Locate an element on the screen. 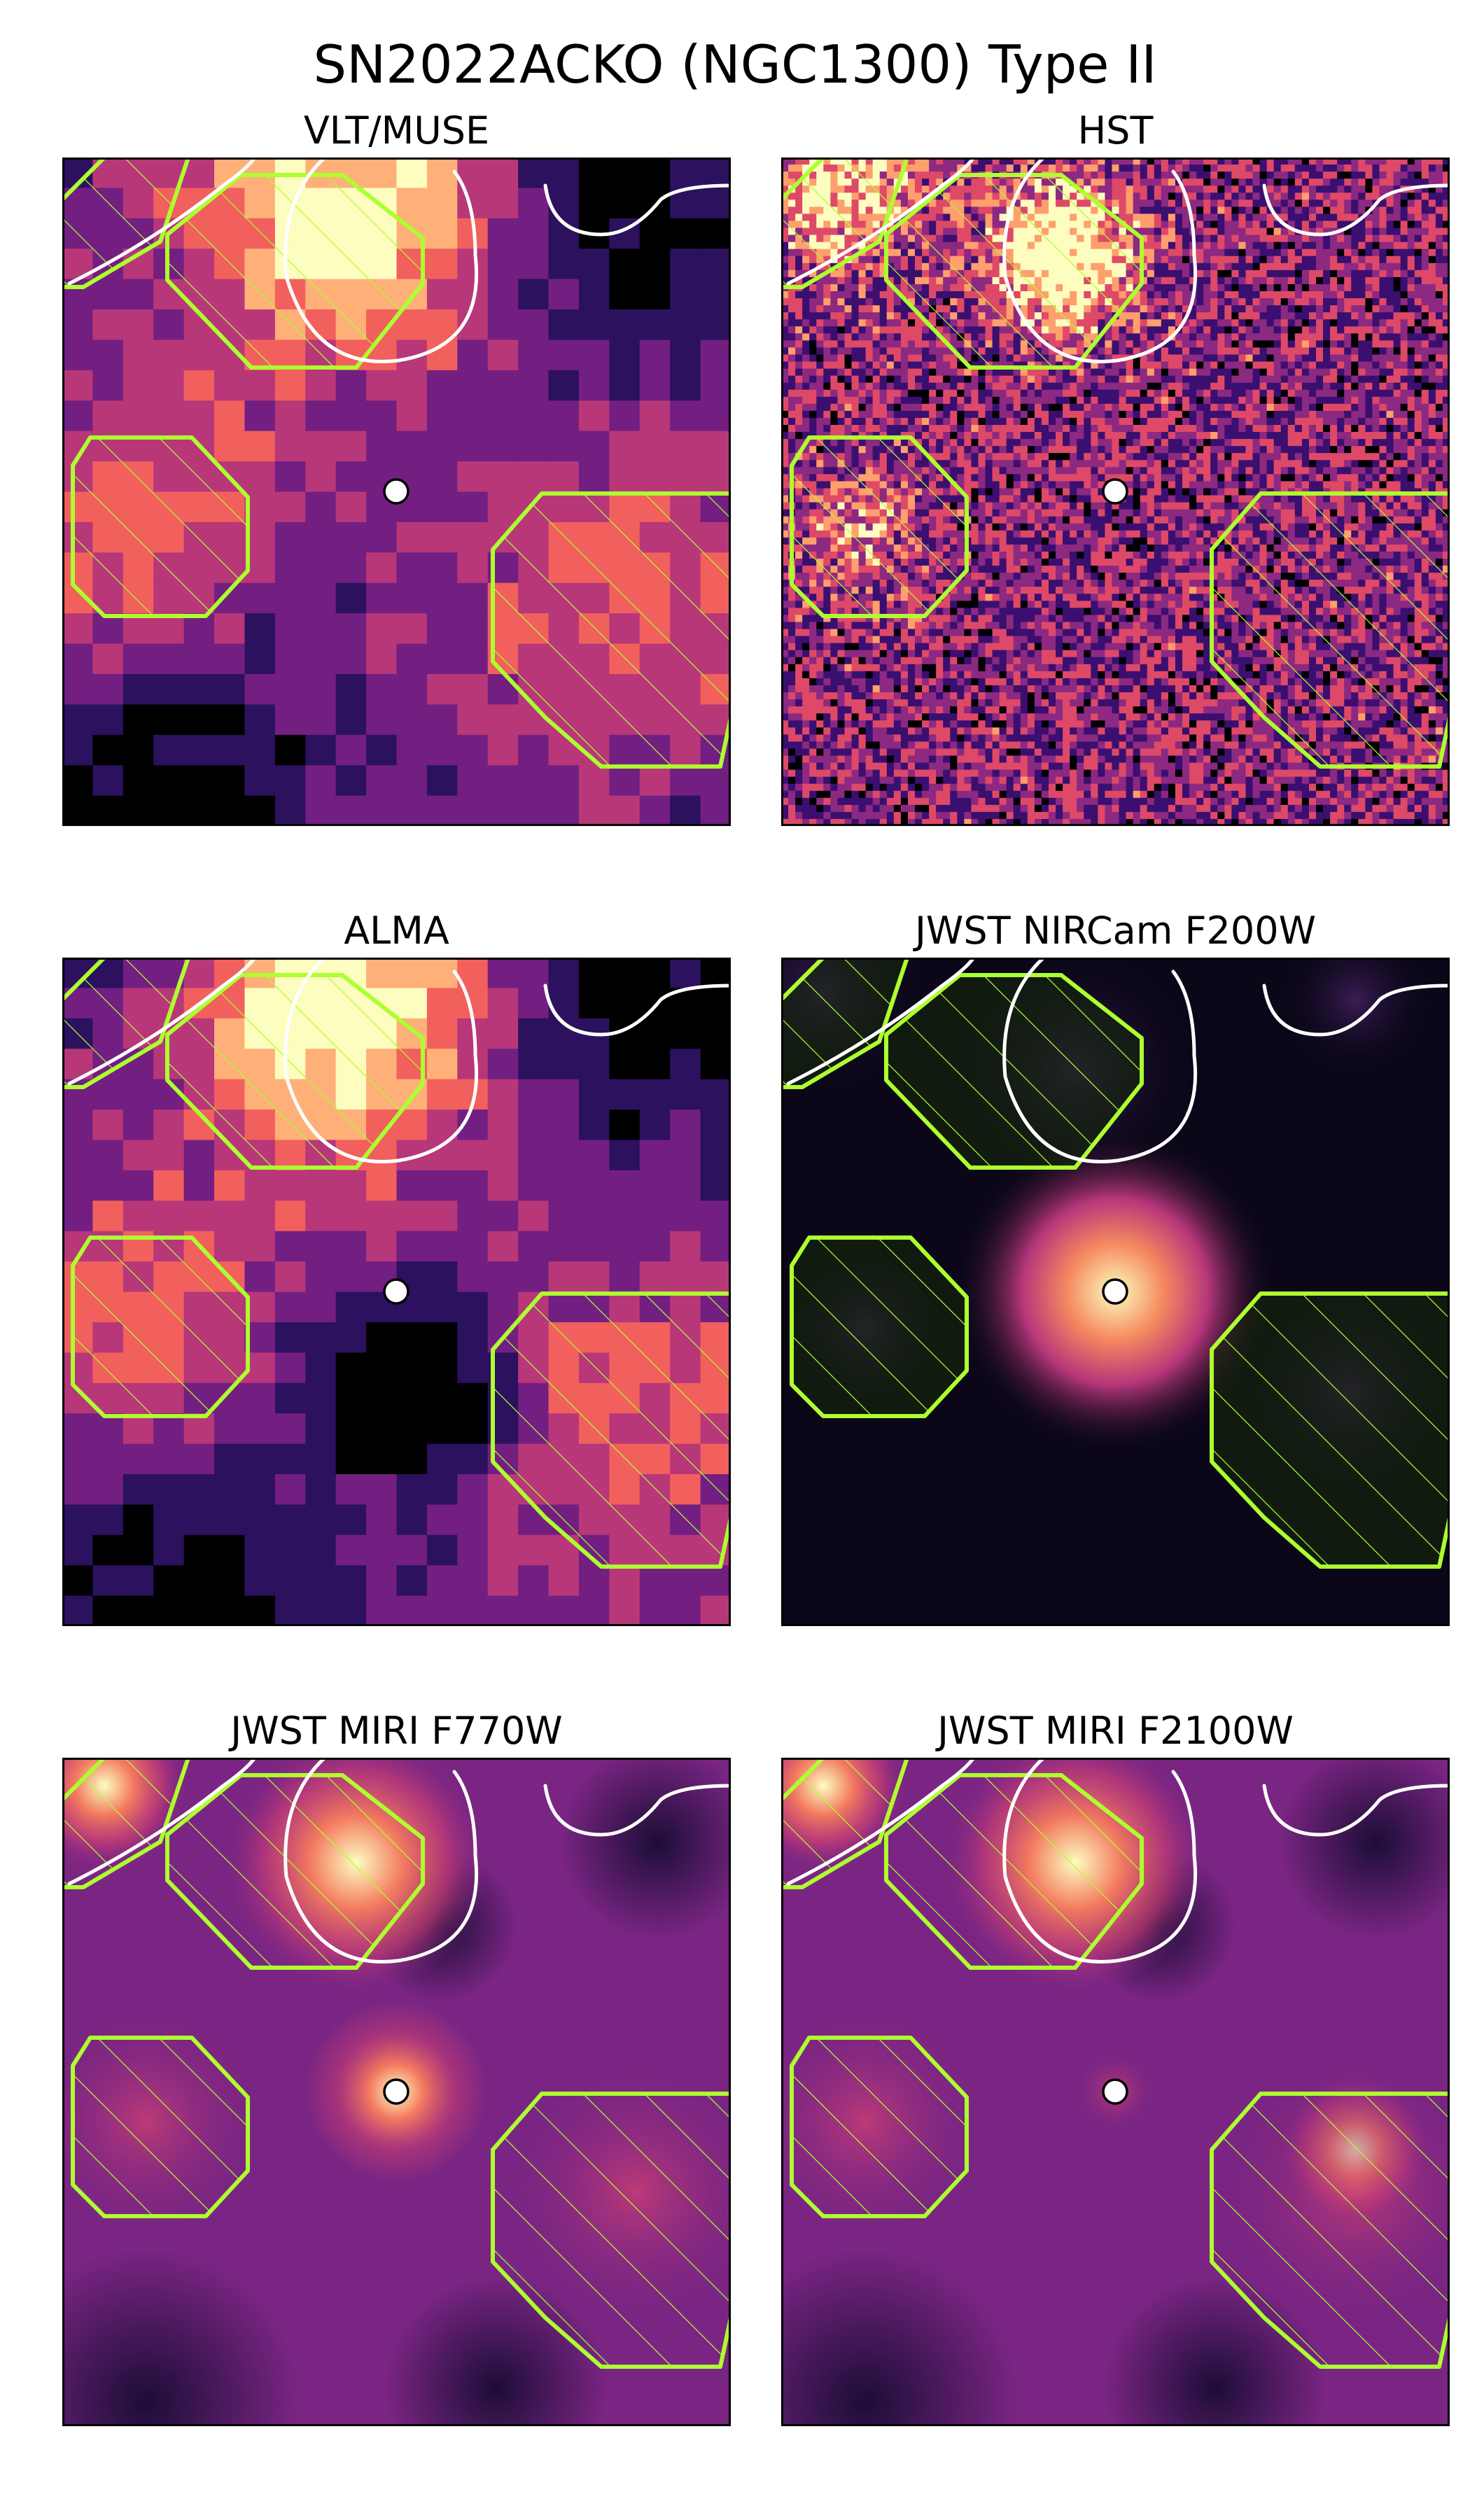 This screenshot has height=2520, width=1470. panel-title: ALMA is located at coordinates (396, 931).